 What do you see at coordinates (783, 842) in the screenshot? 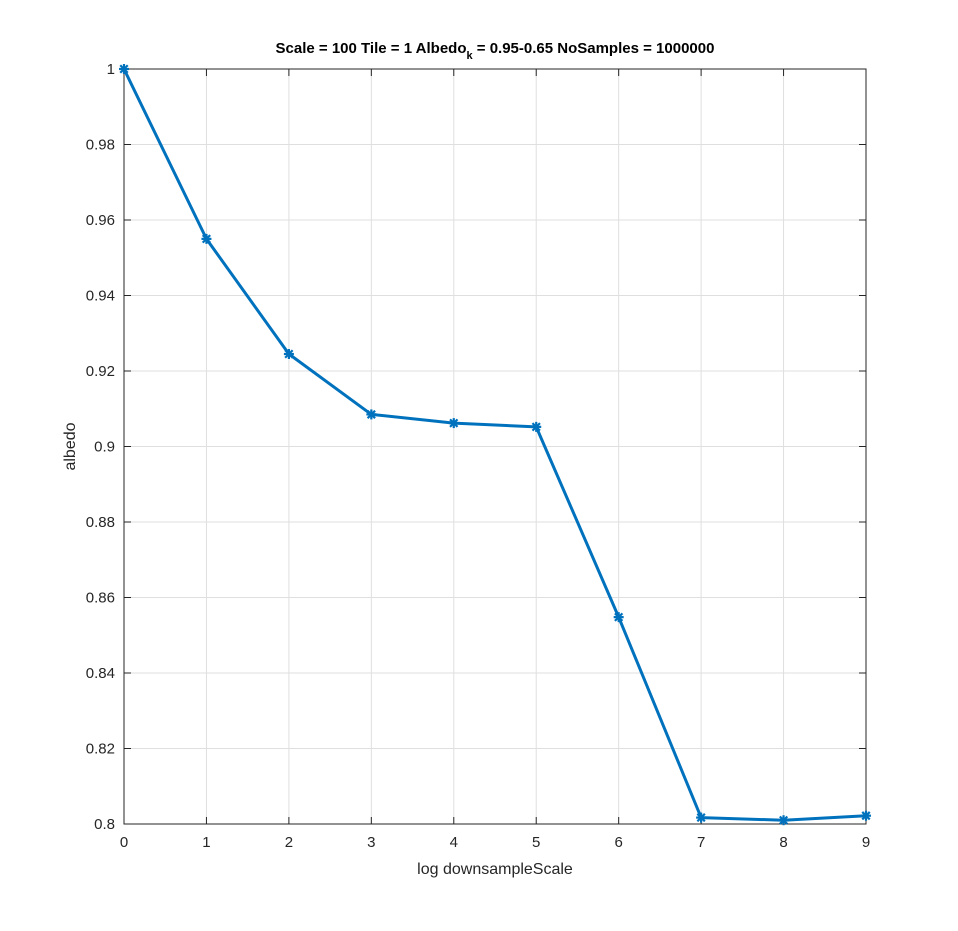
I see `x-tick-label: 8` at bounding box center [783, 842].